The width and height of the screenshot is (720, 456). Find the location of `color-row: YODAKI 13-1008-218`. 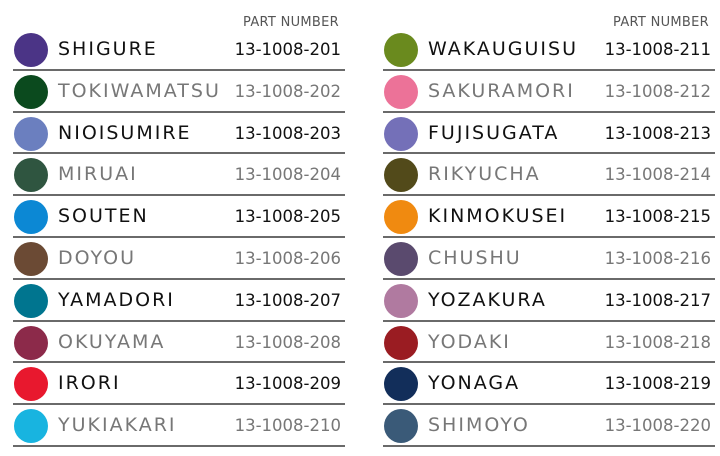

color-row: YODAKI 13-1008-218 is located at coordinates (549, 343).